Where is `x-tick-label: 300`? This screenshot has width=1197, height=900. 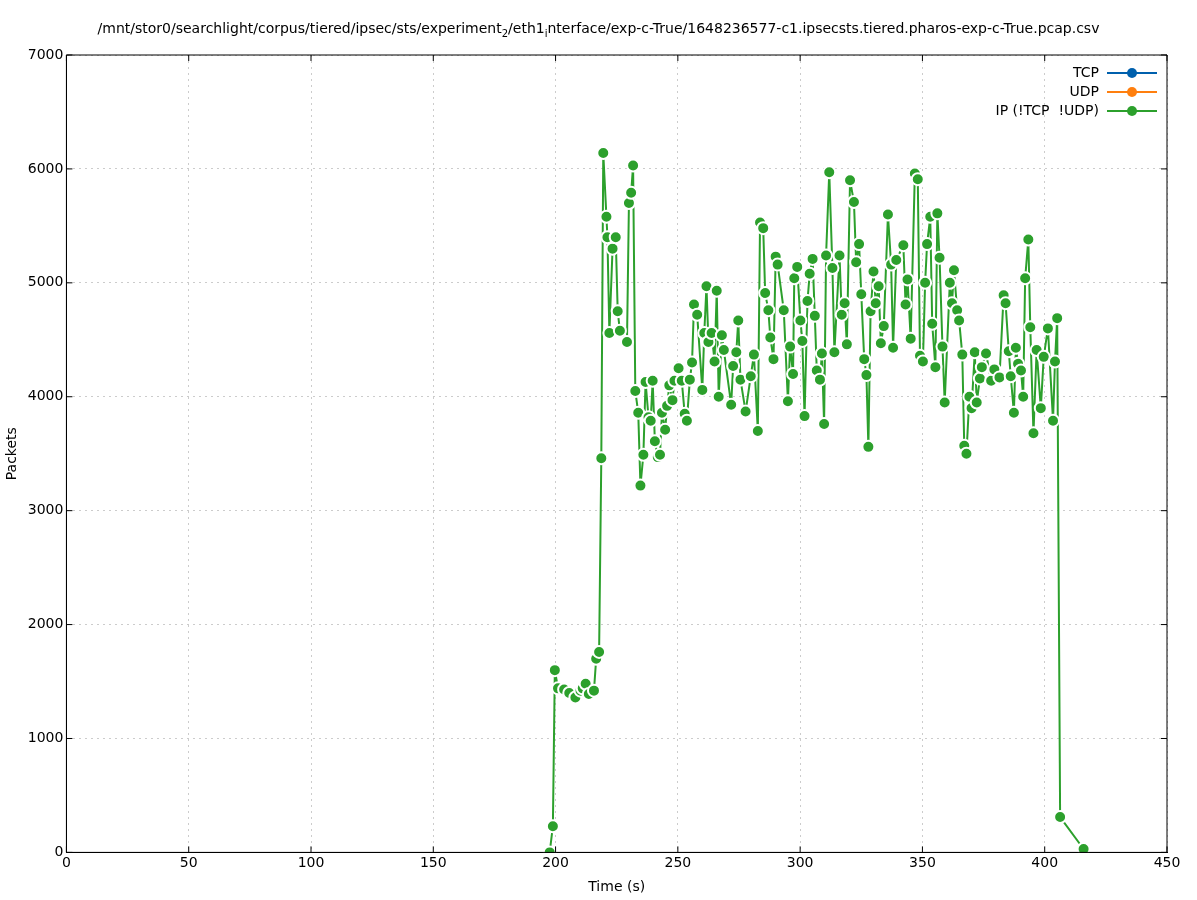 x-tick-label: 300 is located at coordinates (800, 862).